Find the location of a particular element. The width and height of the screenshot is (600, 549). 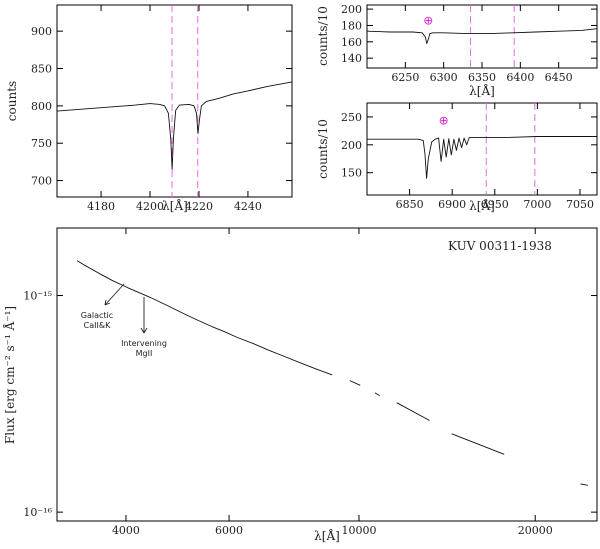

ytick-label: 850 is located at coordinates (41, 69).